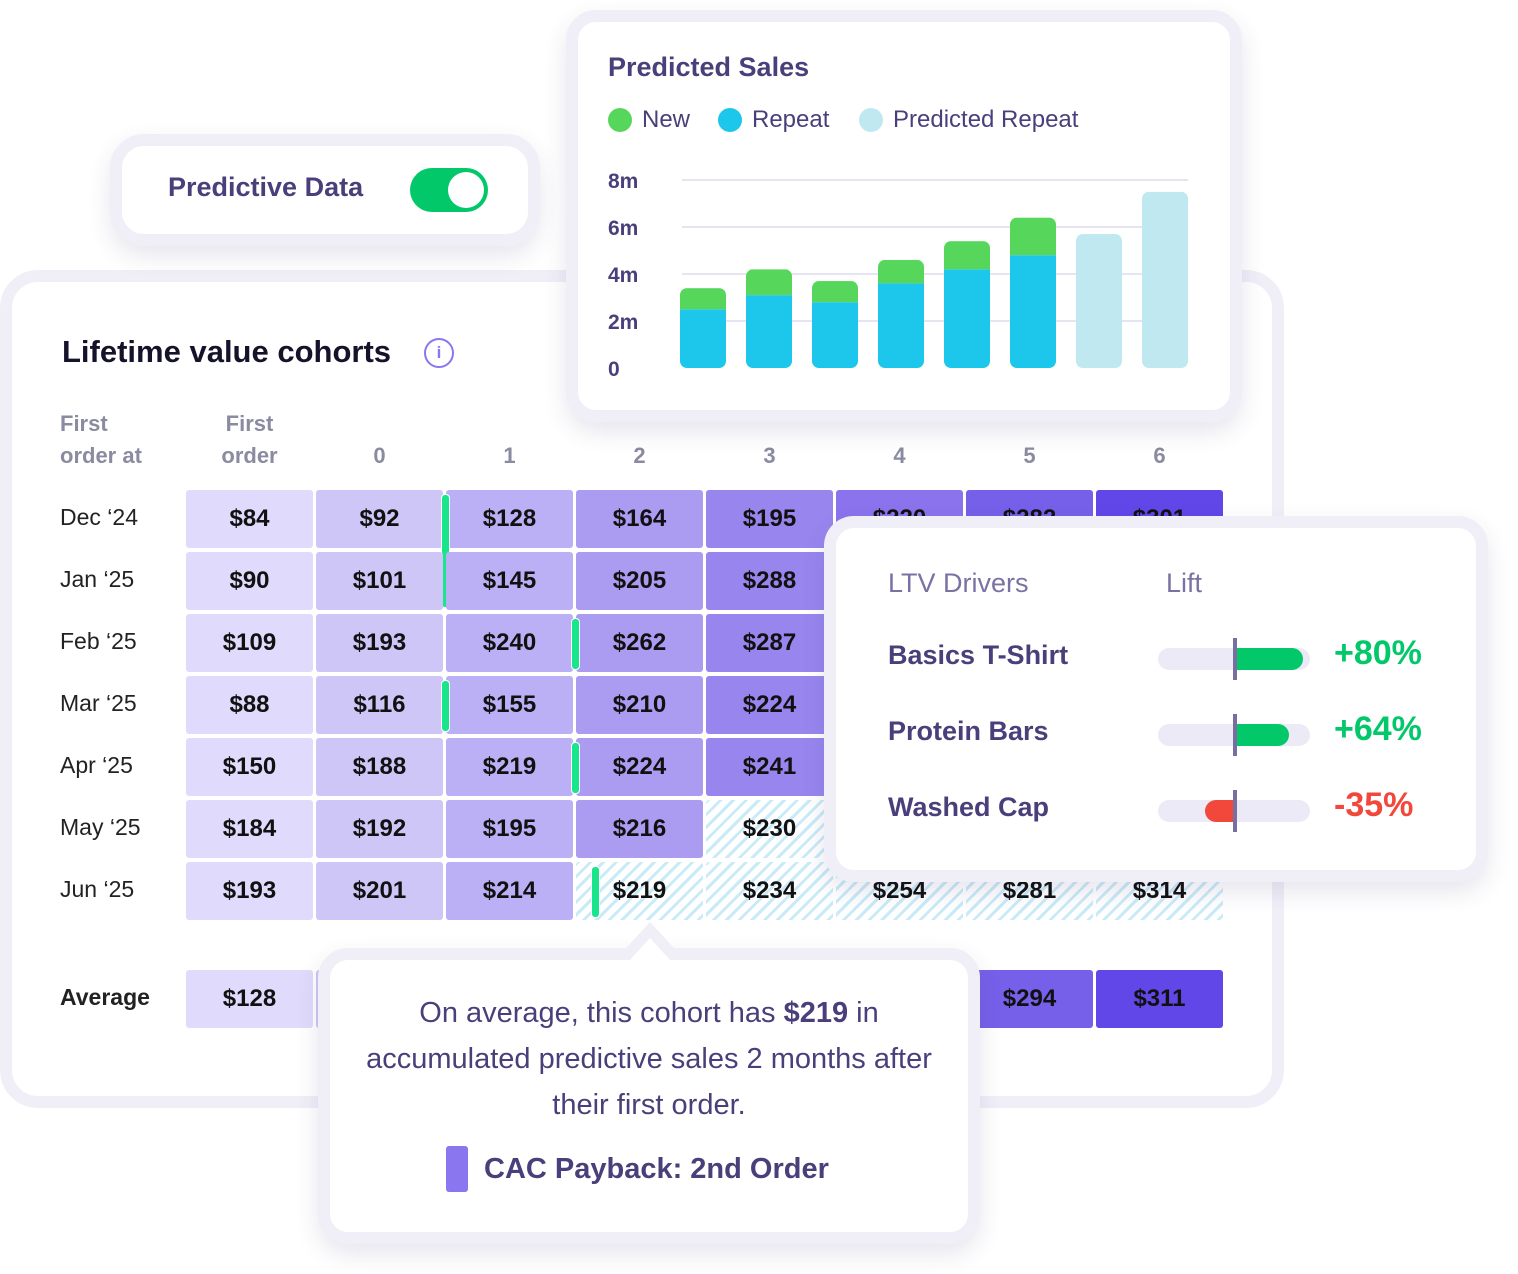 This screenshot has height=1274, width=1518. Describe the element at coordinates (379, 705) in the screenshot. I see `cohort-cell: $116` at that location.